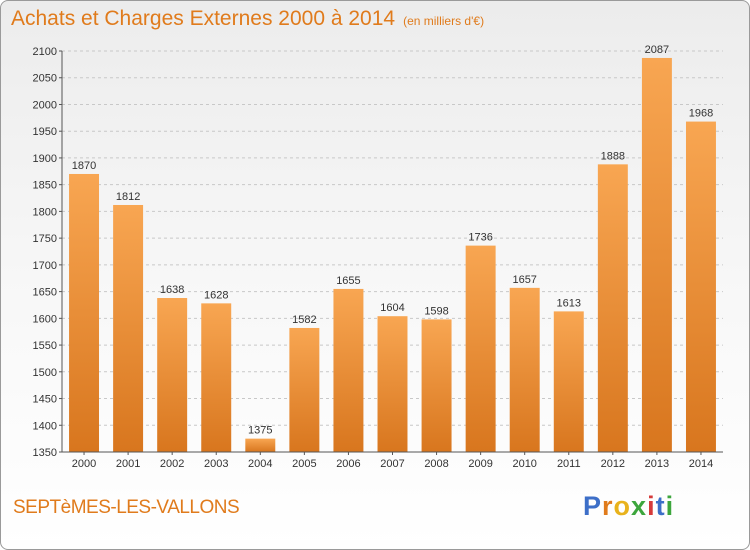 The image size is (750, 550). Describe the element at coordinates (657, 464) in the screenshot. I see `x-tick-label: 2013` at that location.